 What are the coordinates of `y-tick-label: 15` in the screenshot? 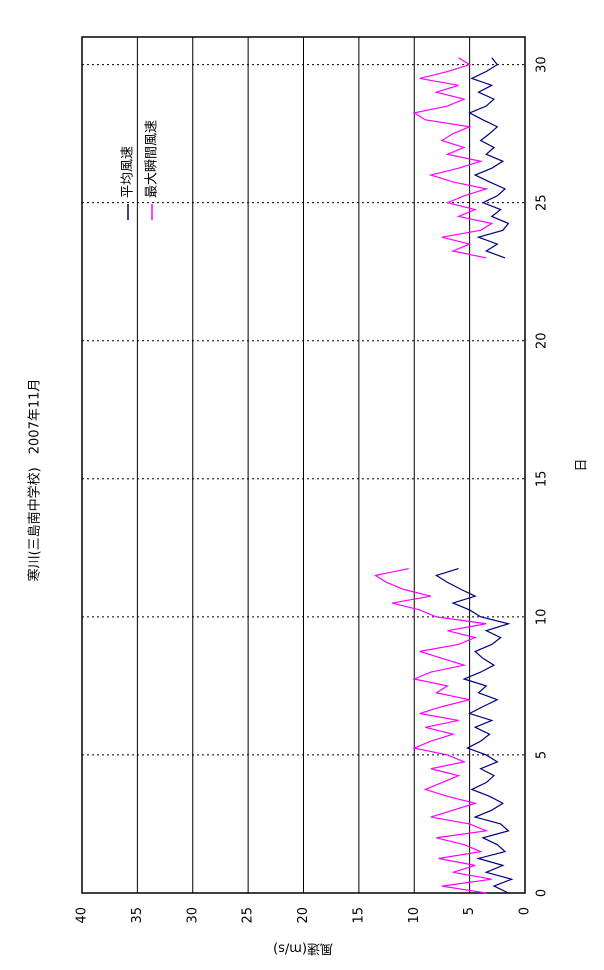 It's located at (358, 915).